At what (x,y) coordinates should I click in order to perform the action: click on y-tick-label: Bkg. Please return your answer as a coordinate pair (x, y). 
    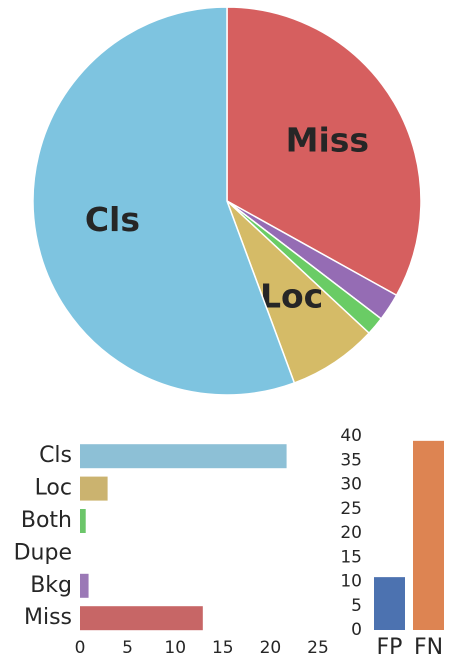
    Looking at the image, I should click on (51, 585).